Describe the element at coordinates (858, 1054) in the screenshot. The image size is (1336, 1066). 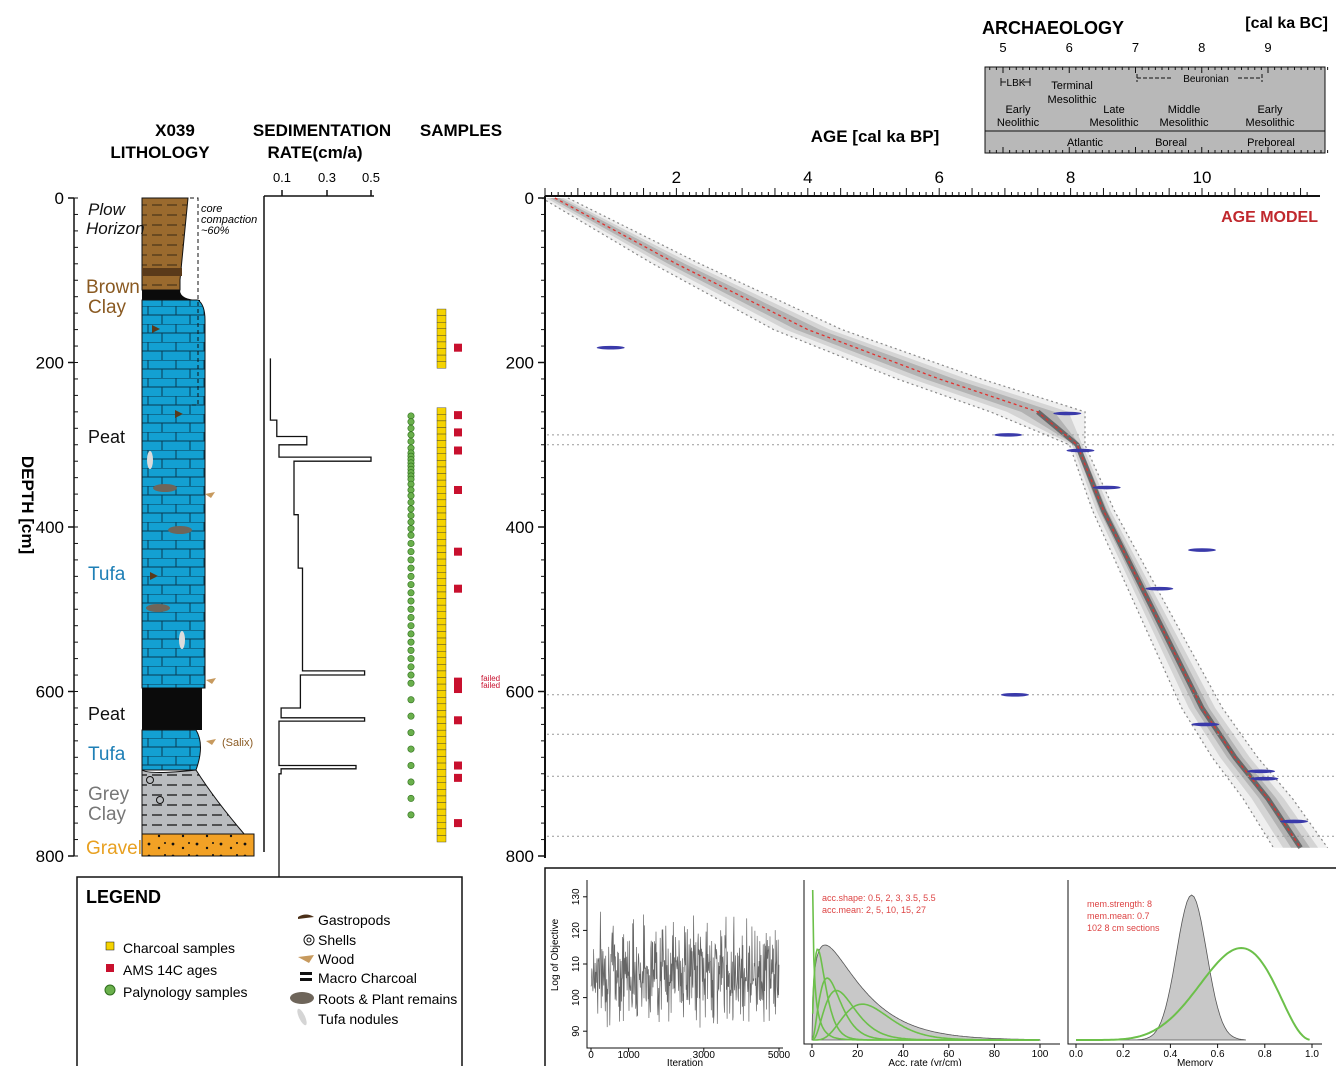
I see `acc-x-tick-label: 20` at that location.